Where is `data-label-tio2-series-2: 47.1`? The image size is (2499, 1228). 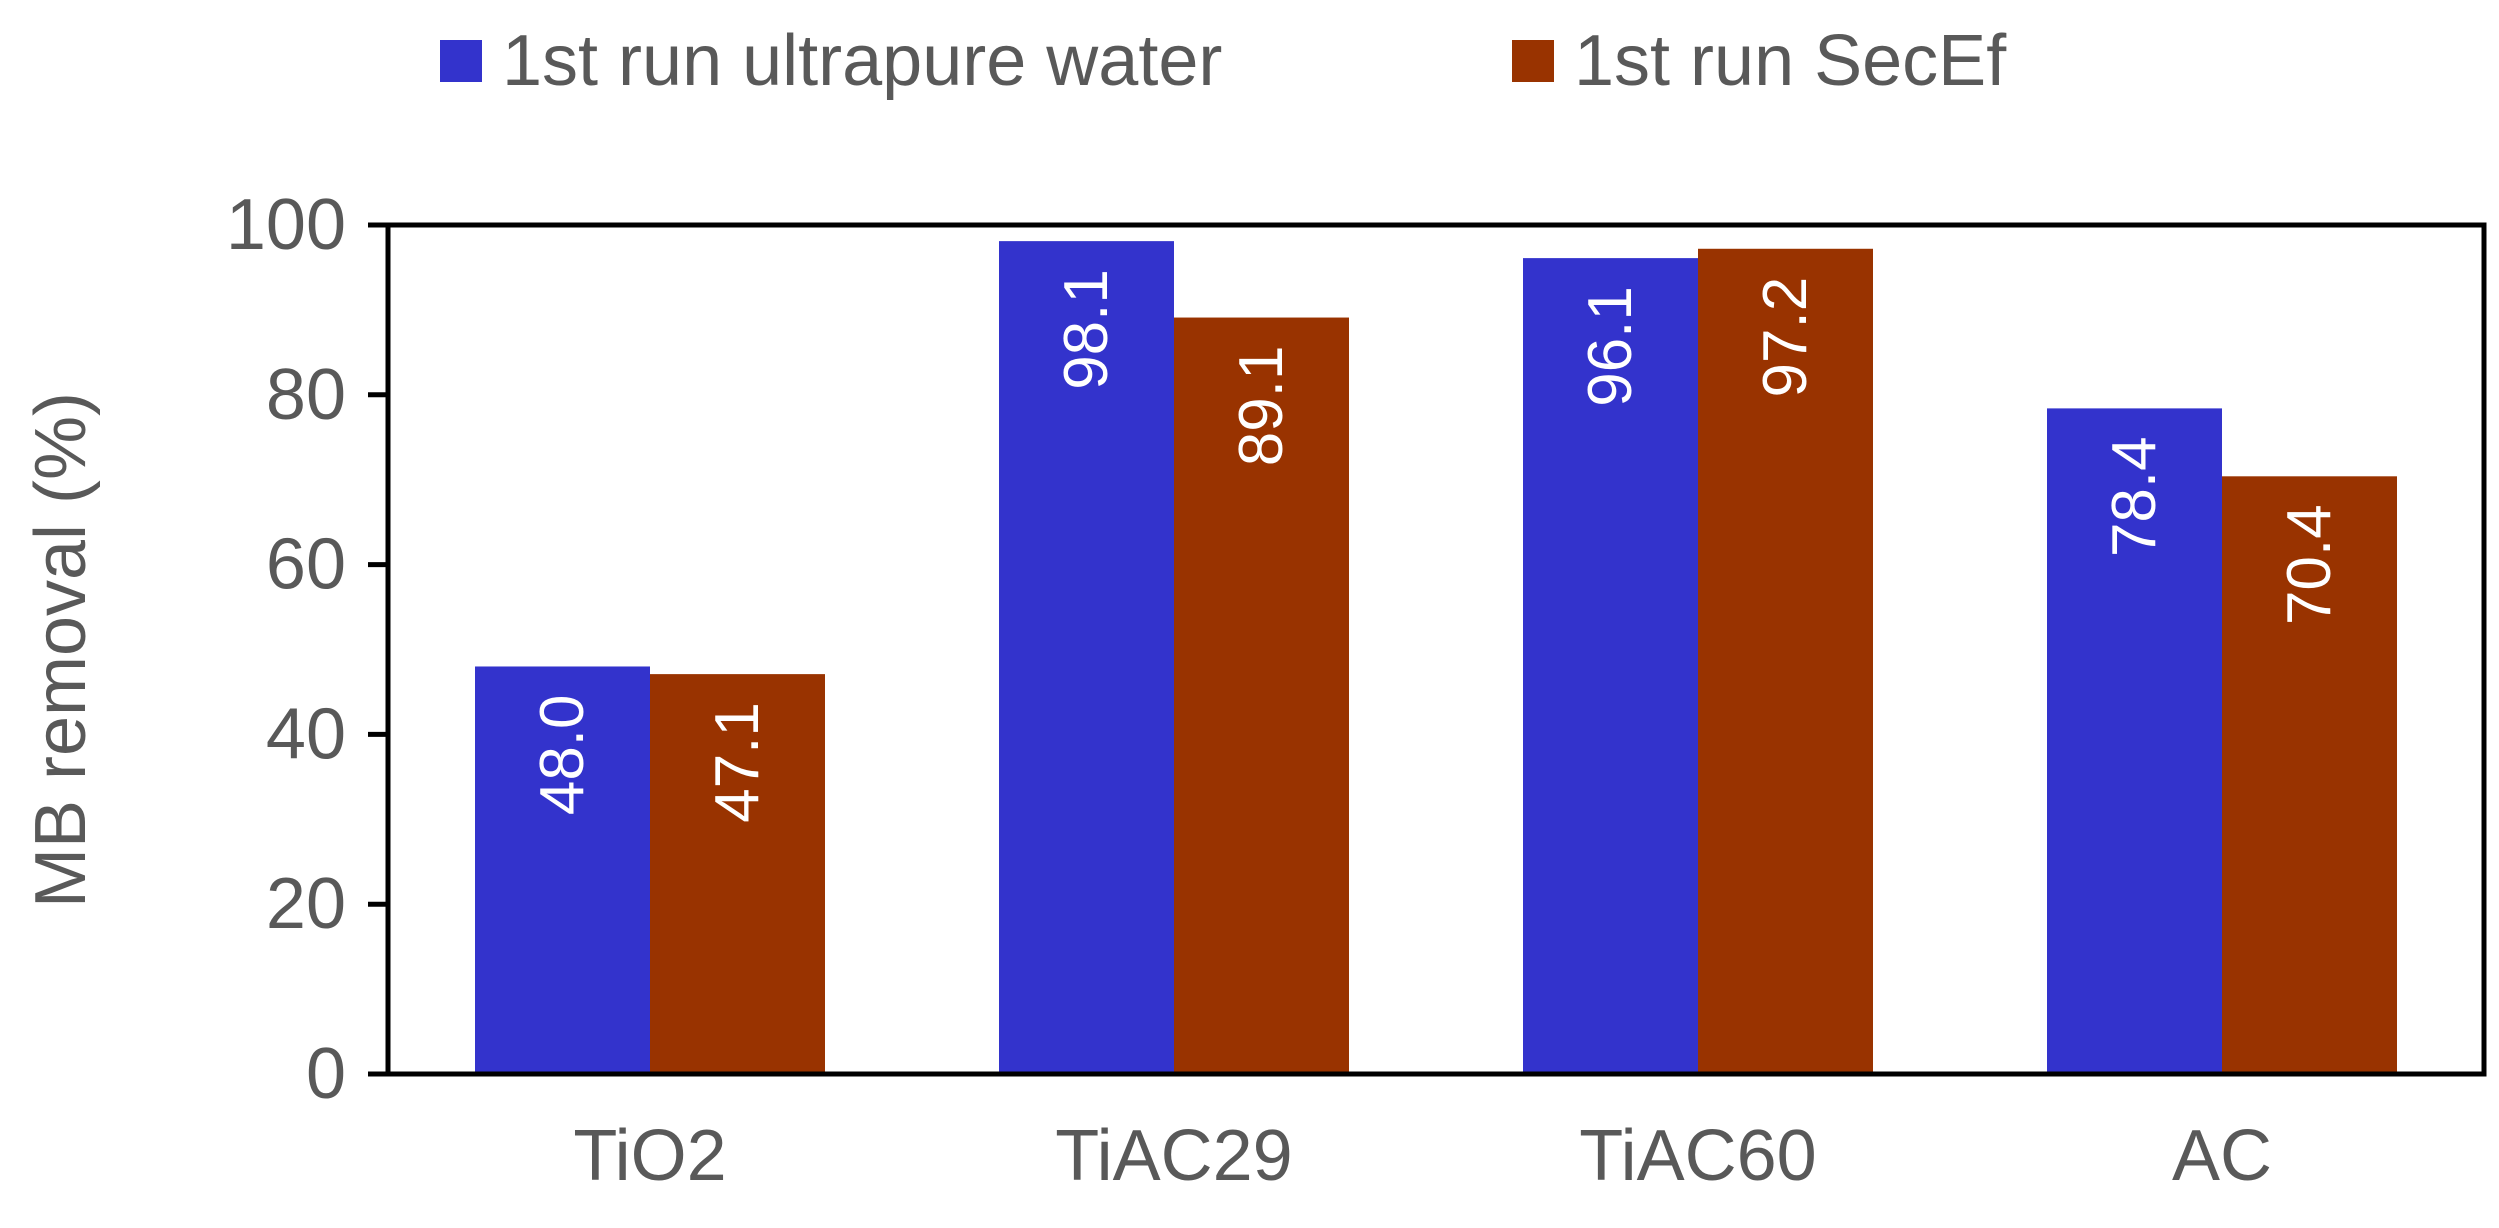
data-label-tio2-series-2: 47.1 is located at coordinates (737, 762).